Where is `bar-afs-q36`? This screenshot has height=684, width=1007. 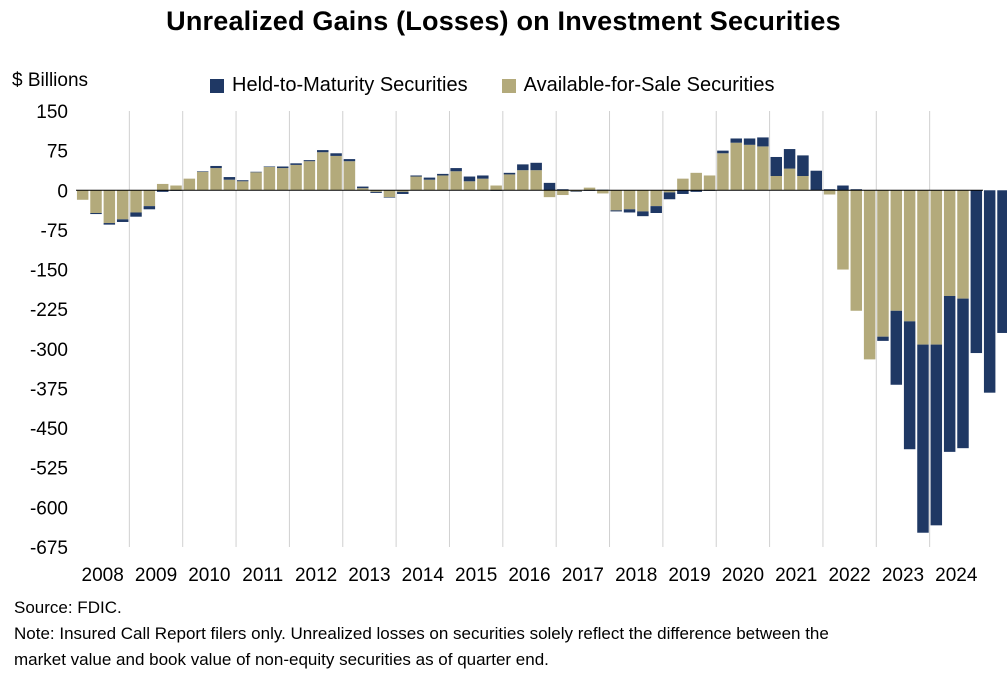 bar-afs-q36 is located at coordinates (549, 194).